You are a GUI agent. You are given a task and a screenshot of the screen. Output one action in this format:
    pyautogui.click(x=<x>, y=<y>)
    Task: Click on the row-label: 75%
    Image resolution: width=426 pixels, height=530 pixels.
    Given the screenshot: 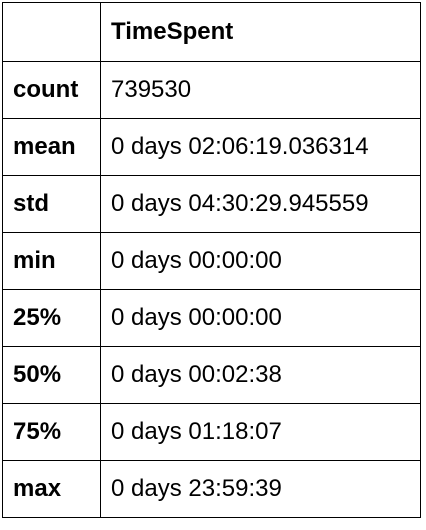 What is the action you would take?
    pyautogui.click(x=51, y=432)
    